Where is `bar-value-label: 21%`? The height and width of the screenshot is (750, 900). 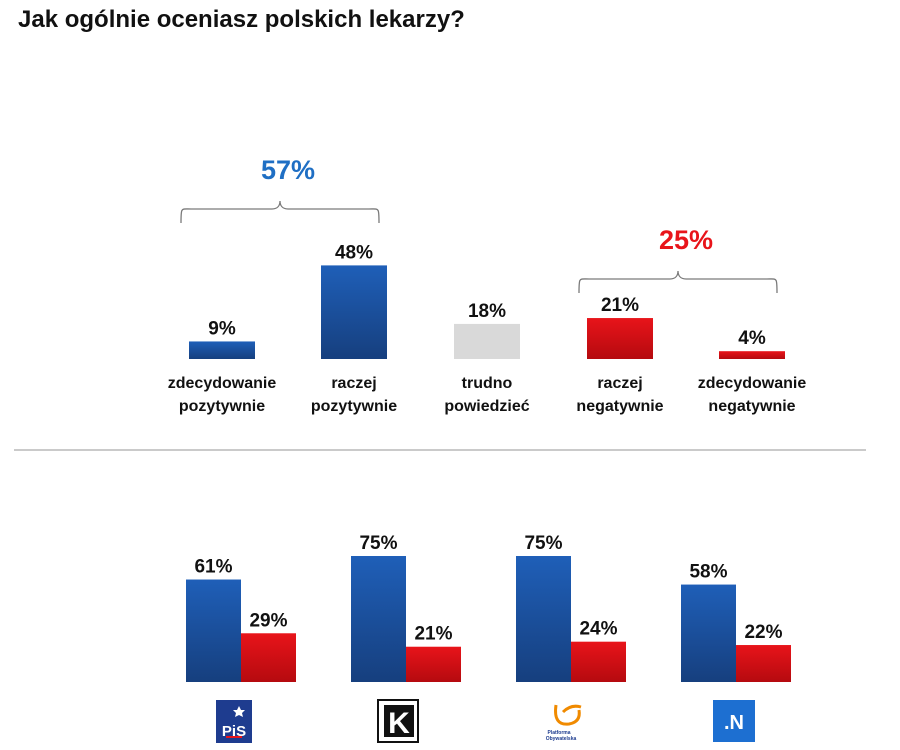 bar-value-label: 21% is located at coordinates (620, 305).